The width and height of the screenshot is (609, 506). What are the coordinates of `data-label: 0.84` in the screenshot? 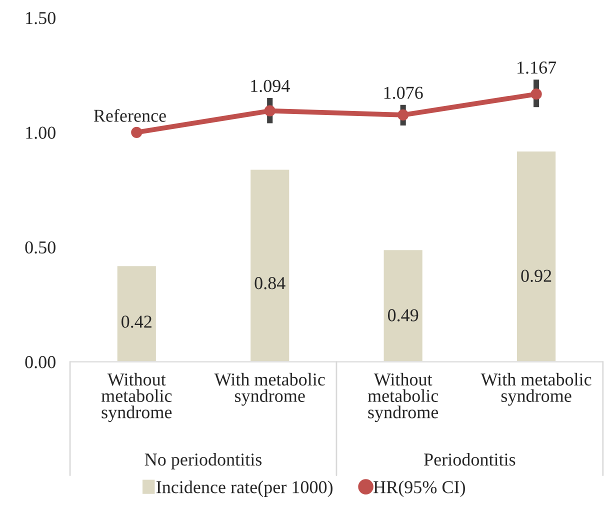 It's located at (270, 283).